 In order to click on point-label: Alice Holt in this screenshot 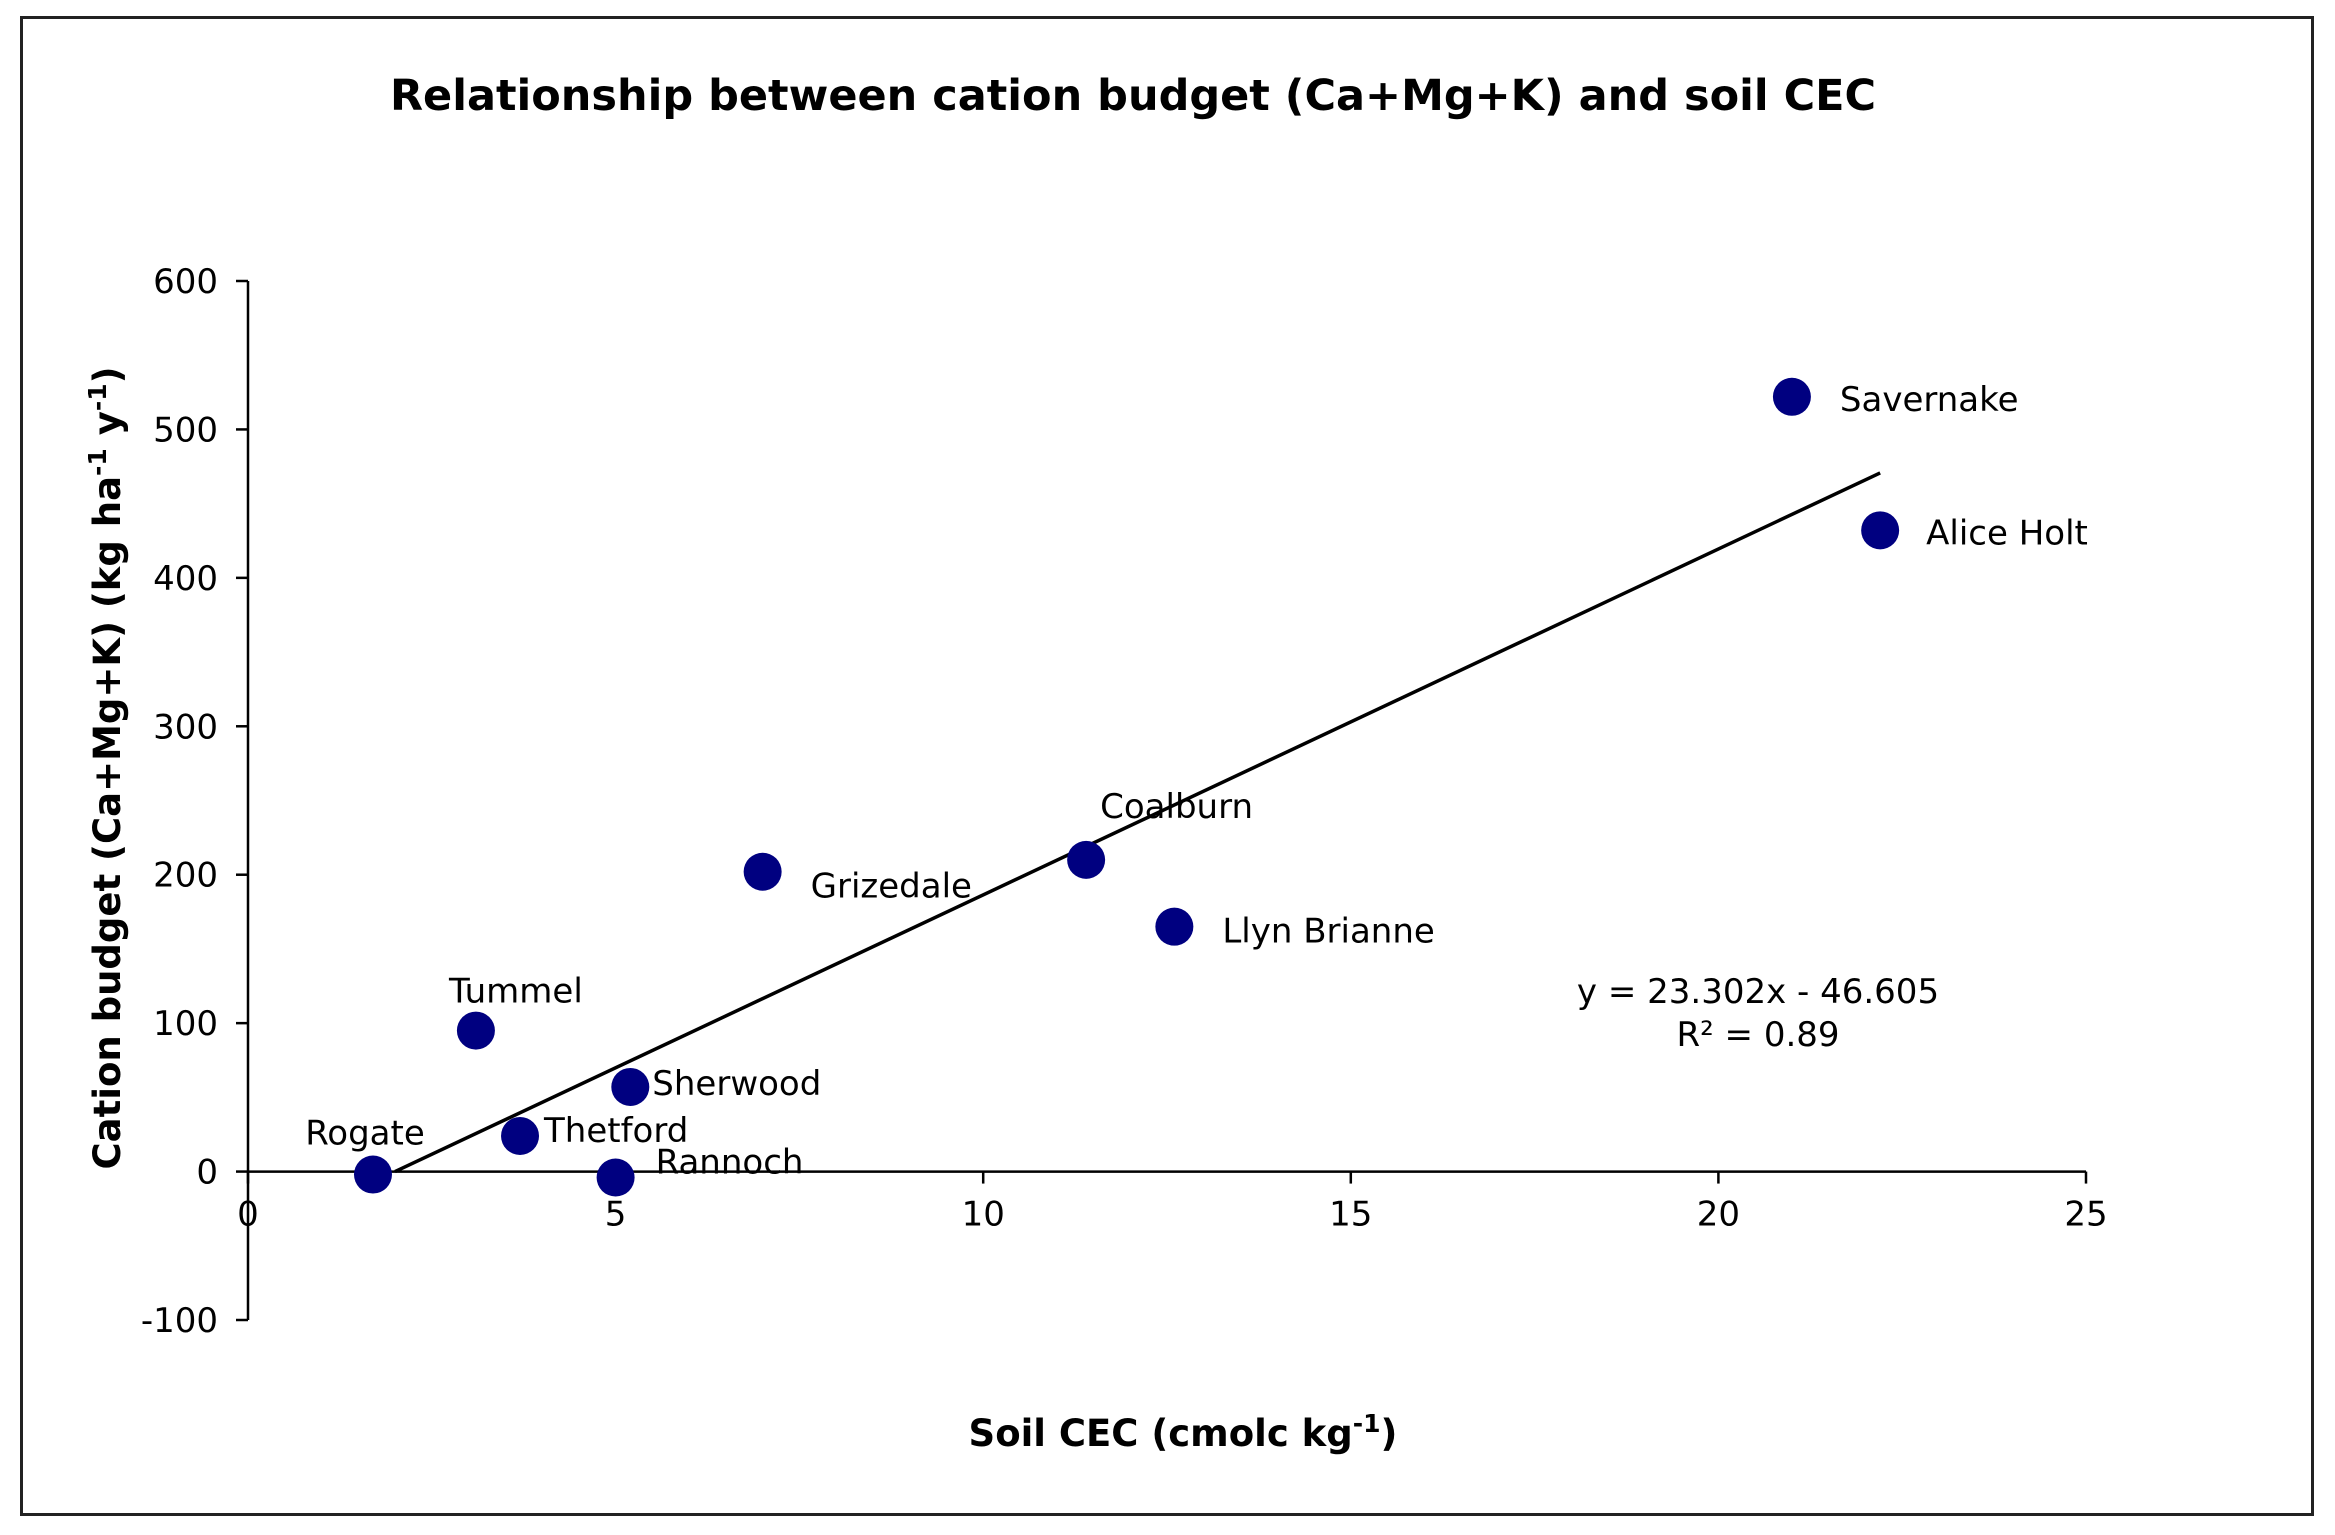, I will do `click(2007, 533)`.